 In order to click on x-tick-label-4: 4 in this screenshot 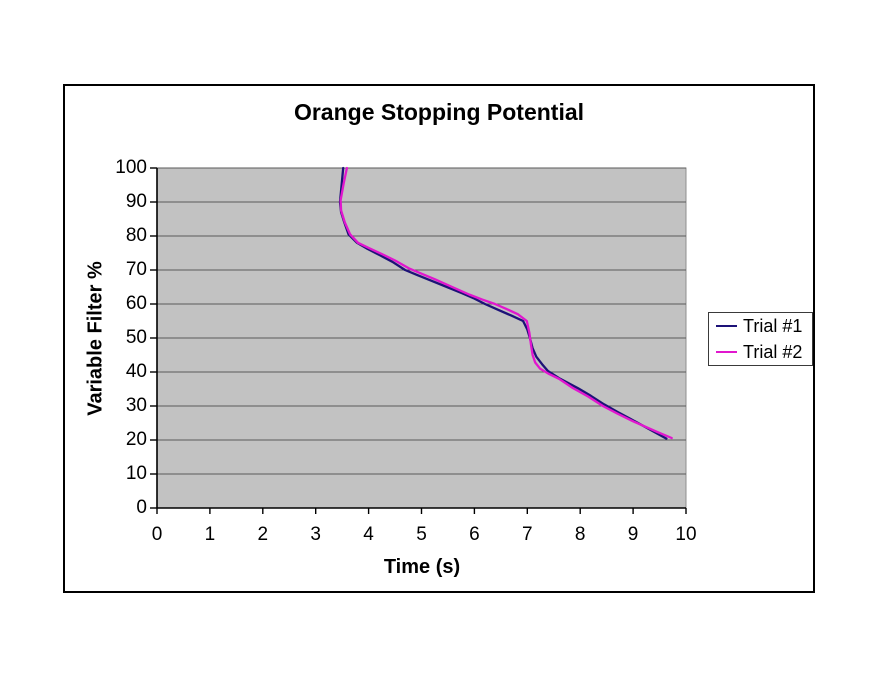, I will do `click(368, 534)`.